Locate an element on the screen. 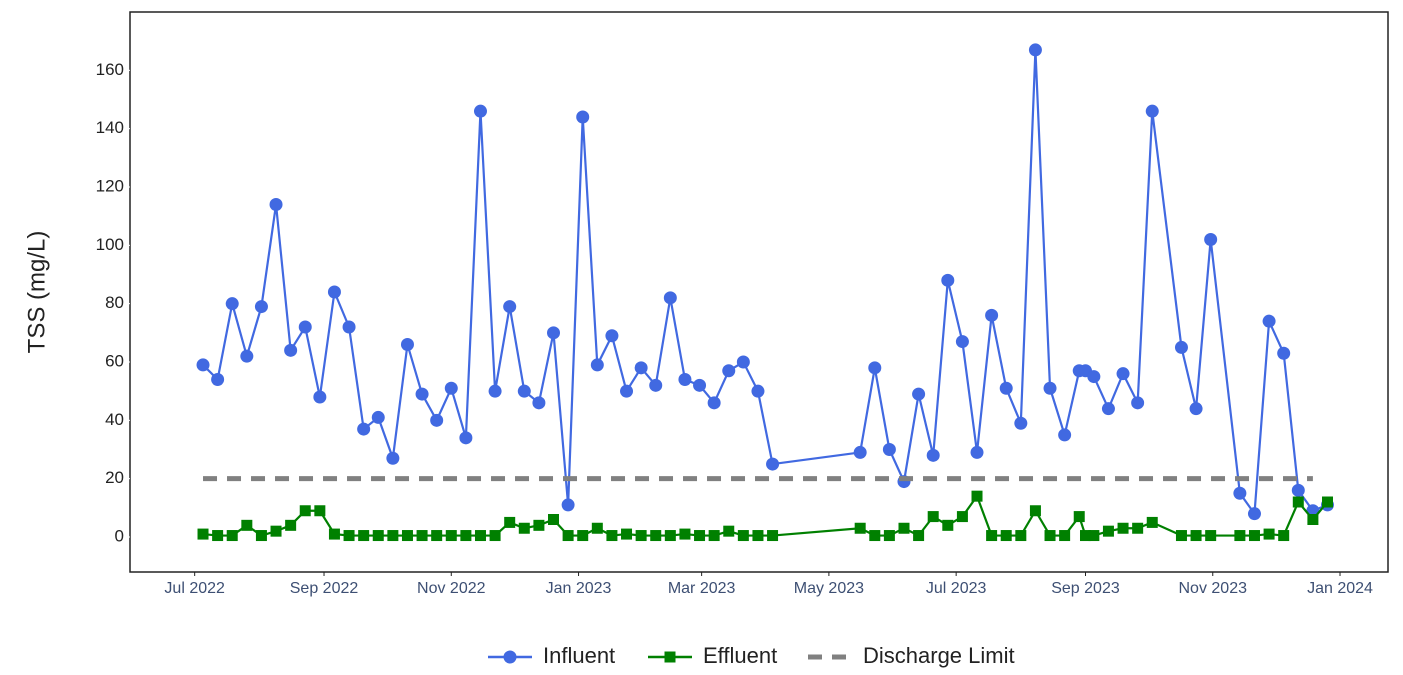 This screenshot has height=675, width=1403. legend-label: Effluent is located at coordinates (740, 655).